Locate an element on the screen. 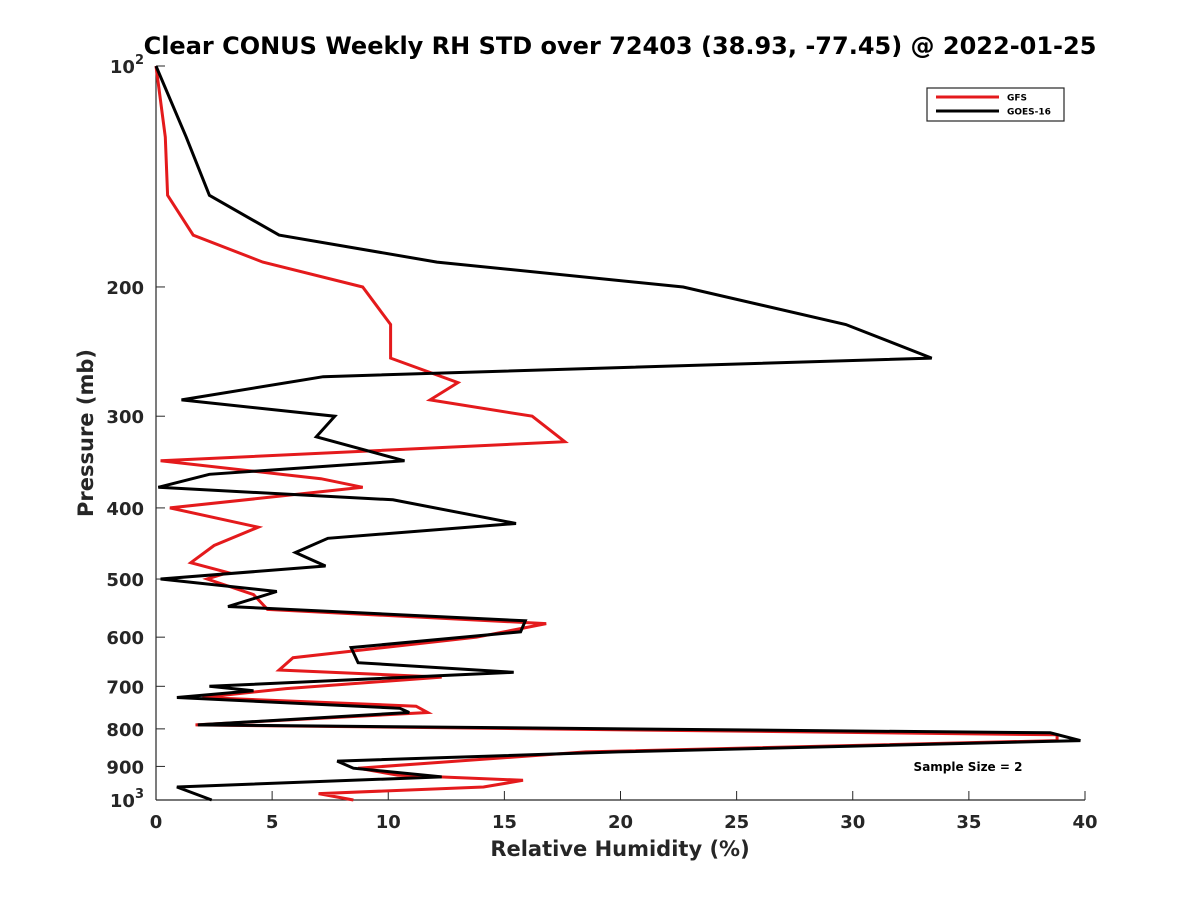  x-tick-label: 30 is located at coordinates (852, 822).